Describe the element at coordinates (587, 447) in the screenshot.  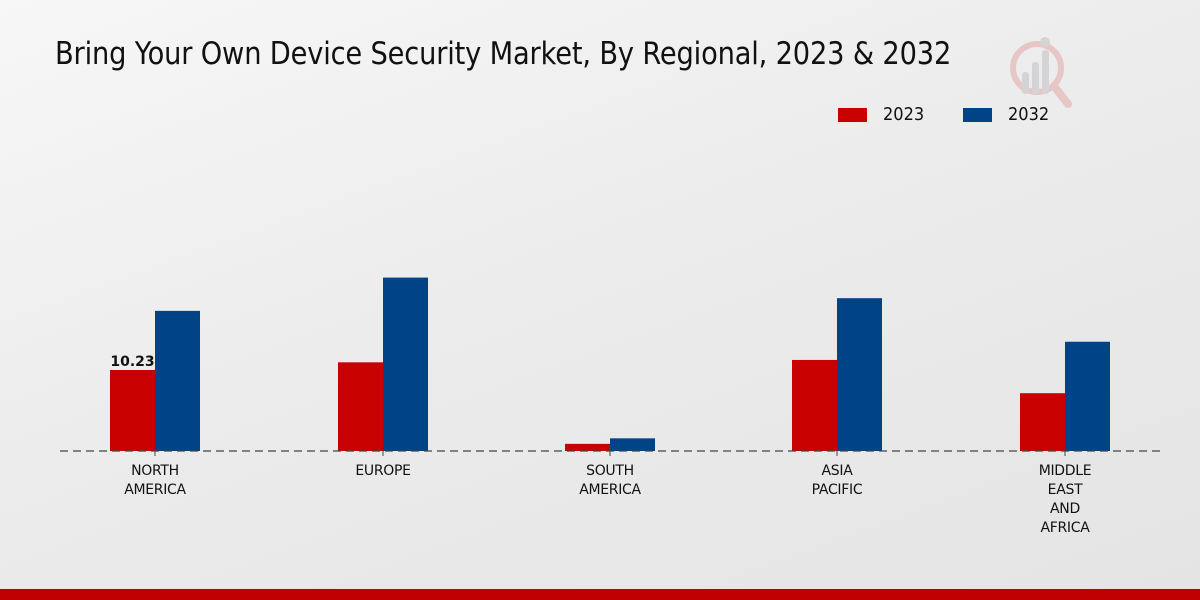
I see `bar-2023-south-america` at that location.